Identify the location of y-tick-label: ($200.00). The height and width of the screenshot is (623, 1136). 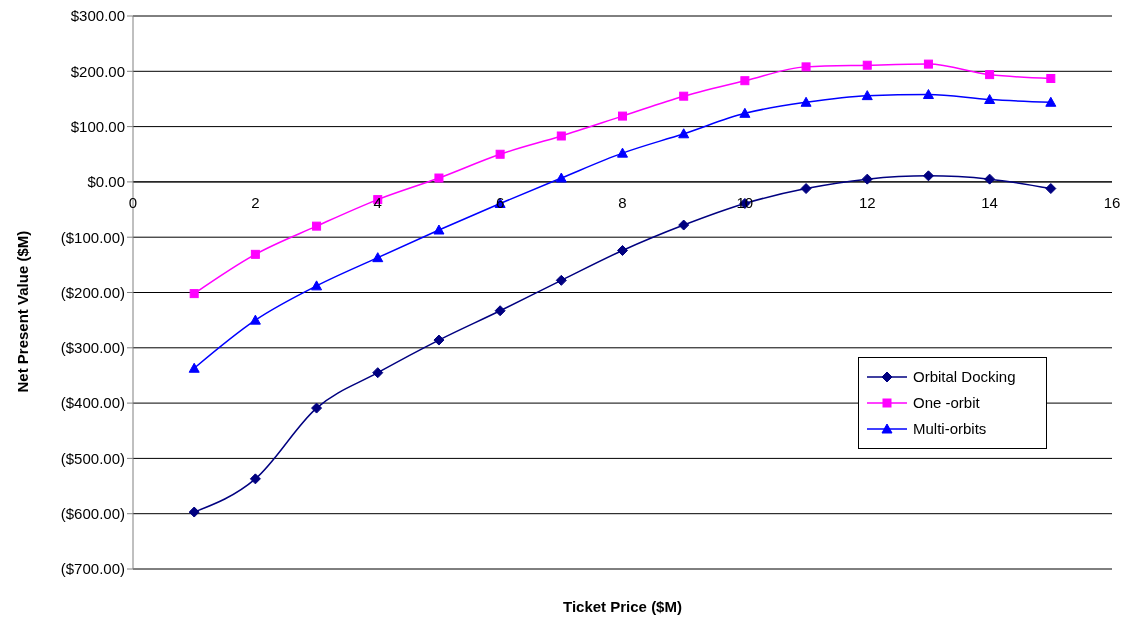
(92, 292).